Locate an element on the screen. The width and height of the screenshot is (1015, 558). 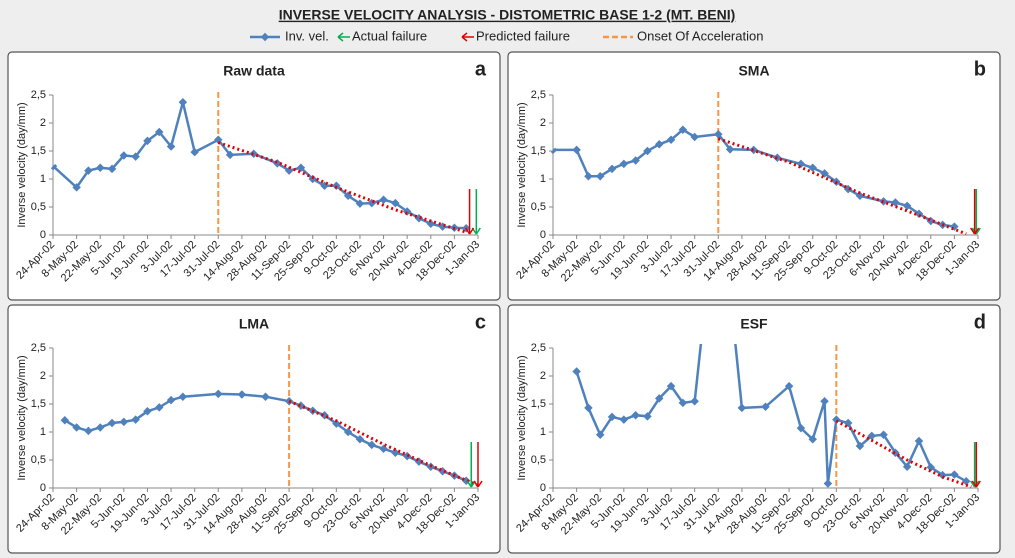
panel-letter: d is located at coordinates (980, 322).